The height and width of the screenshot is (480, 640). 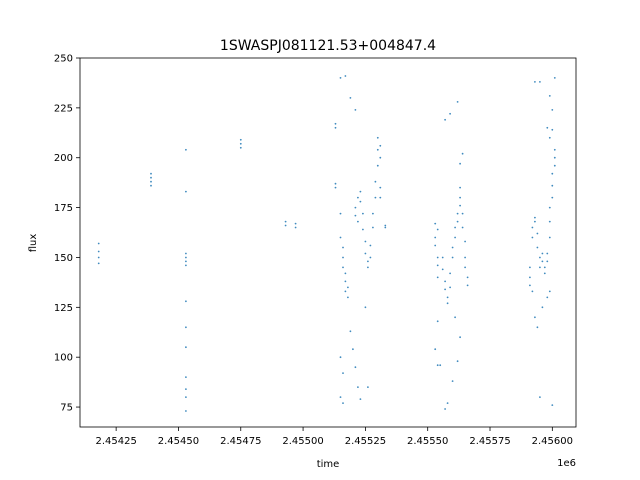 I want to click on y-tick-label: 100, so click(x=63, y=358).